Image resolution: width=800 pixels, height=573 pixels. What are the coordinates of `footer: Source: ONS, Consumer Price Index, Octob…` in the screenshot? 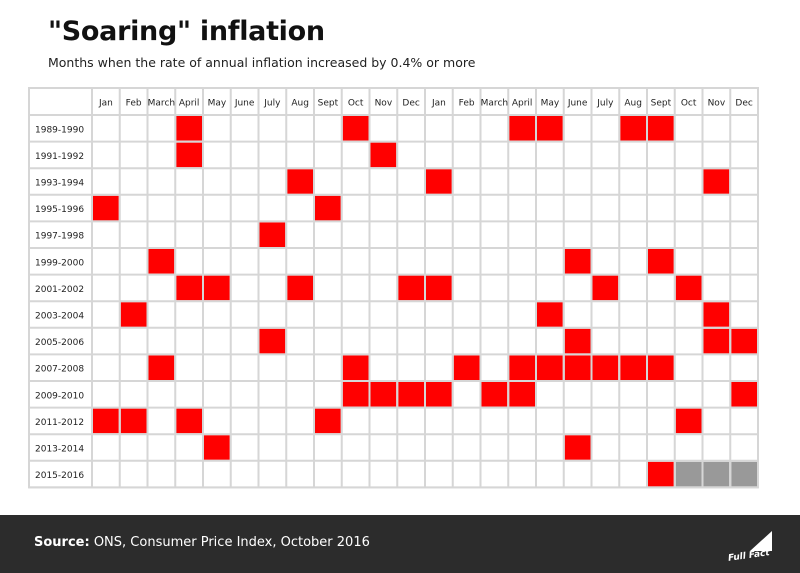 It's located at (400, 544).